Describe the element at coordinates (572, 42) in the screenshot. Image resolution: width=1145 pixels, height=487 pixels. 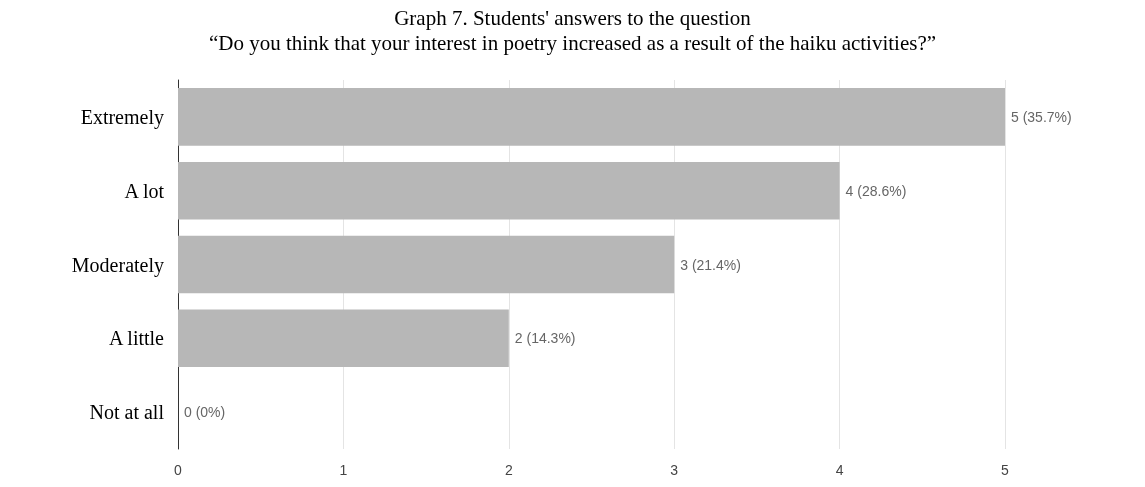
I see `chart-subtitle: “Do you think that your interest in poetry increased as a result of the haiku activities?”` at that location.